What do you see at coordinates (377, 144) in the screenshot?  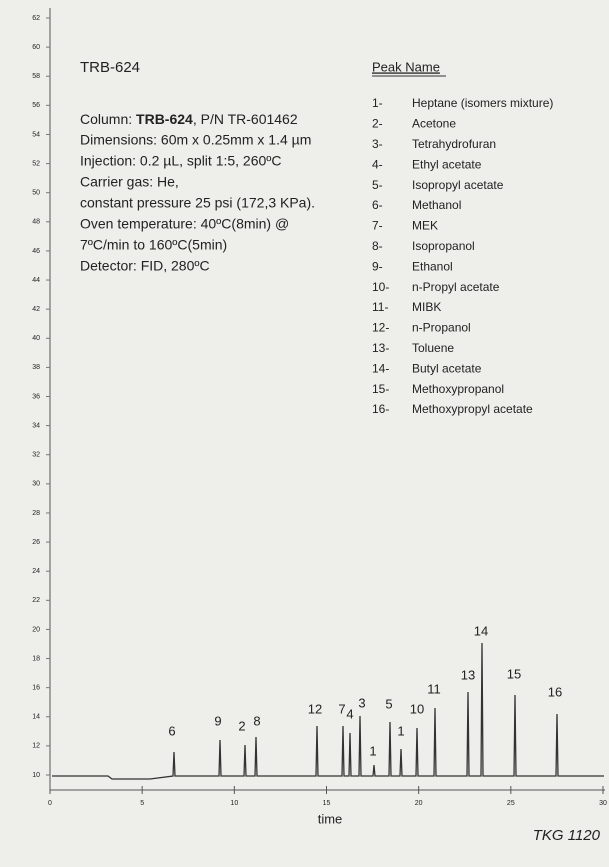 I see `peak-number: 3-` at bounding box center [377, 144].